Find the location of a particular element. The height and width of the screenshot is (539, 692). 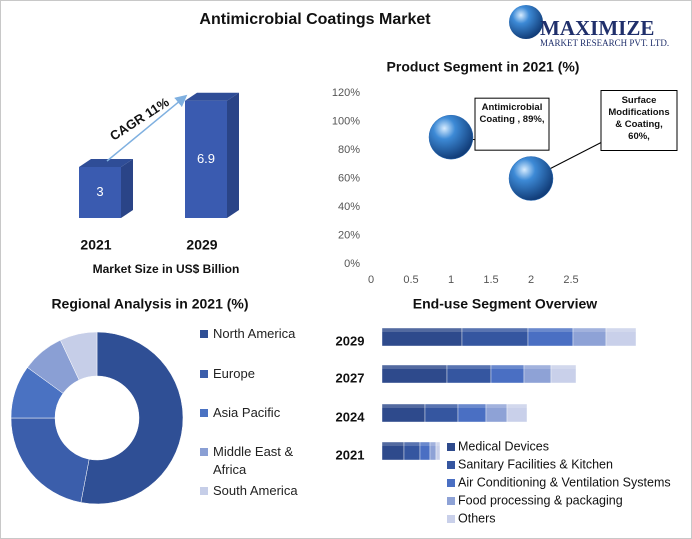

y-tick-label: 120% is located at coordinates (346, 93).